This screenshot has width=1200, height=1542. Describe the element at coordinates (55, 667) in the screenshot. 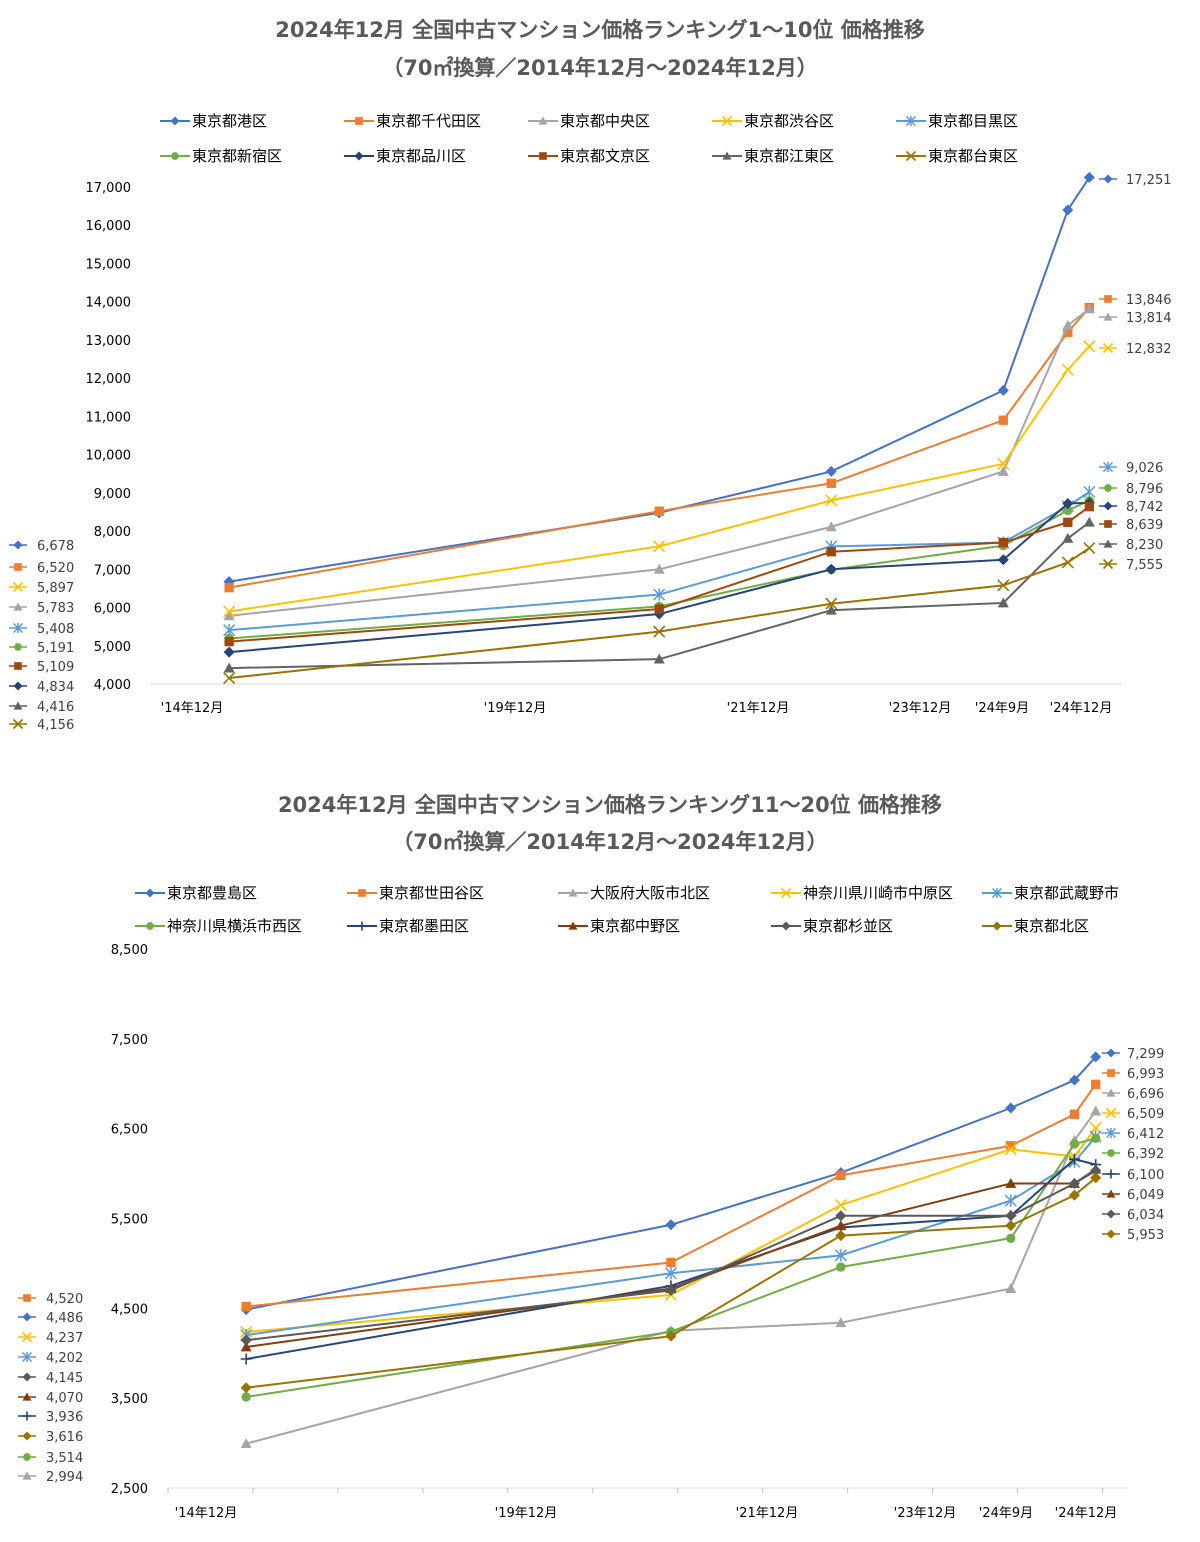

I see `start-label-text: 5,109` at that location.